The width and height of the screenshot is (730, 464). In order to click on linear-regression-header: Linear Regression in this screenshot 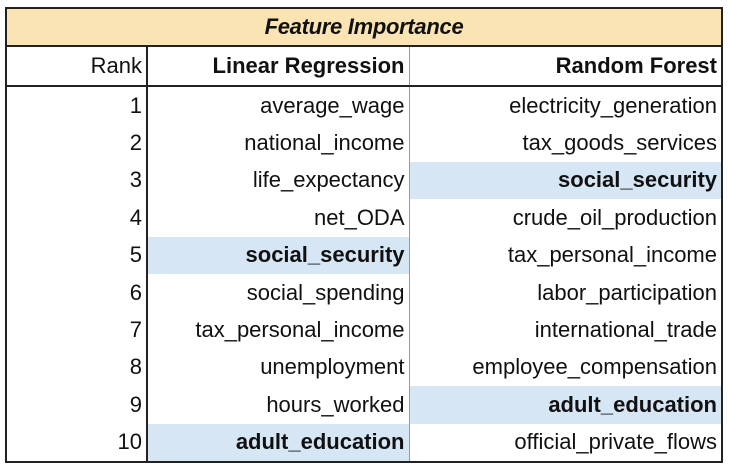, I will do `click(278, 66)`.